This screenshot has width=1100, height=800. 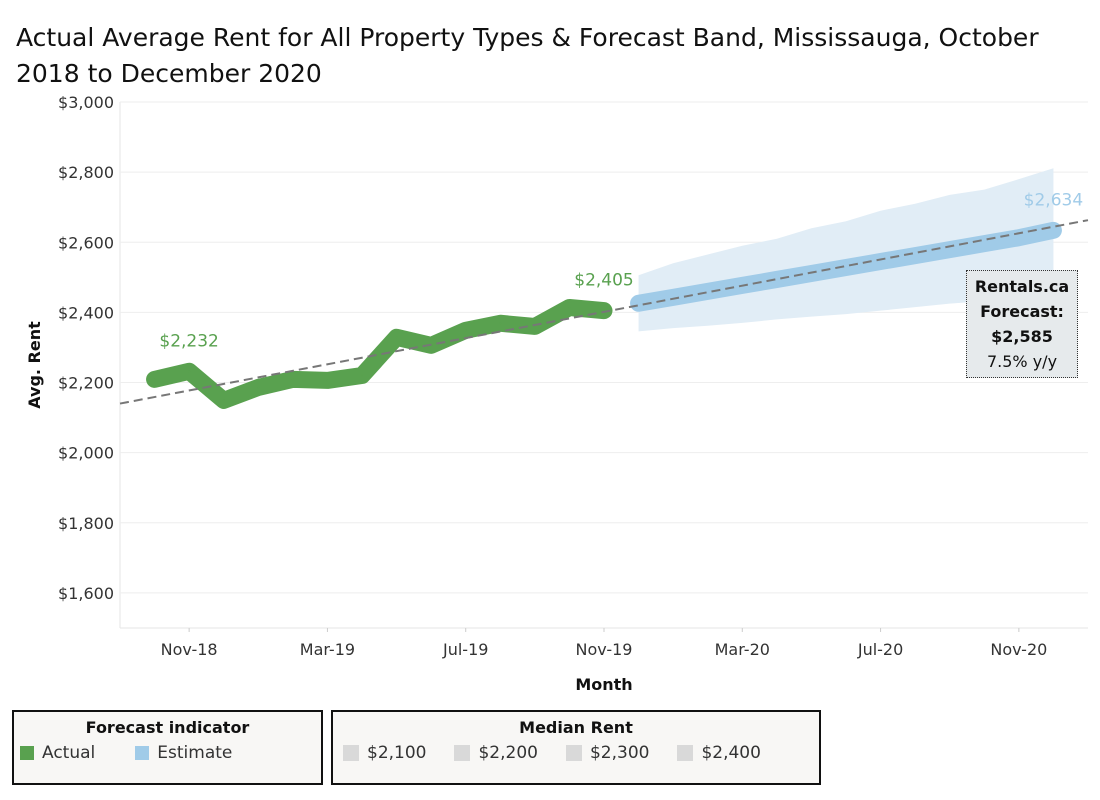 I want to click on legend-label: Estimate, so click(x=195, y=753).